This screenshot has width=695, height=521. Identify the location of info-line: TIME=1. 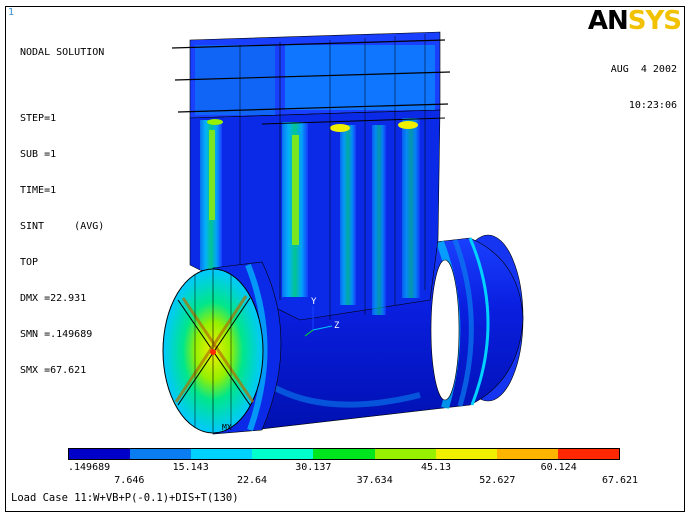
(38, 190).